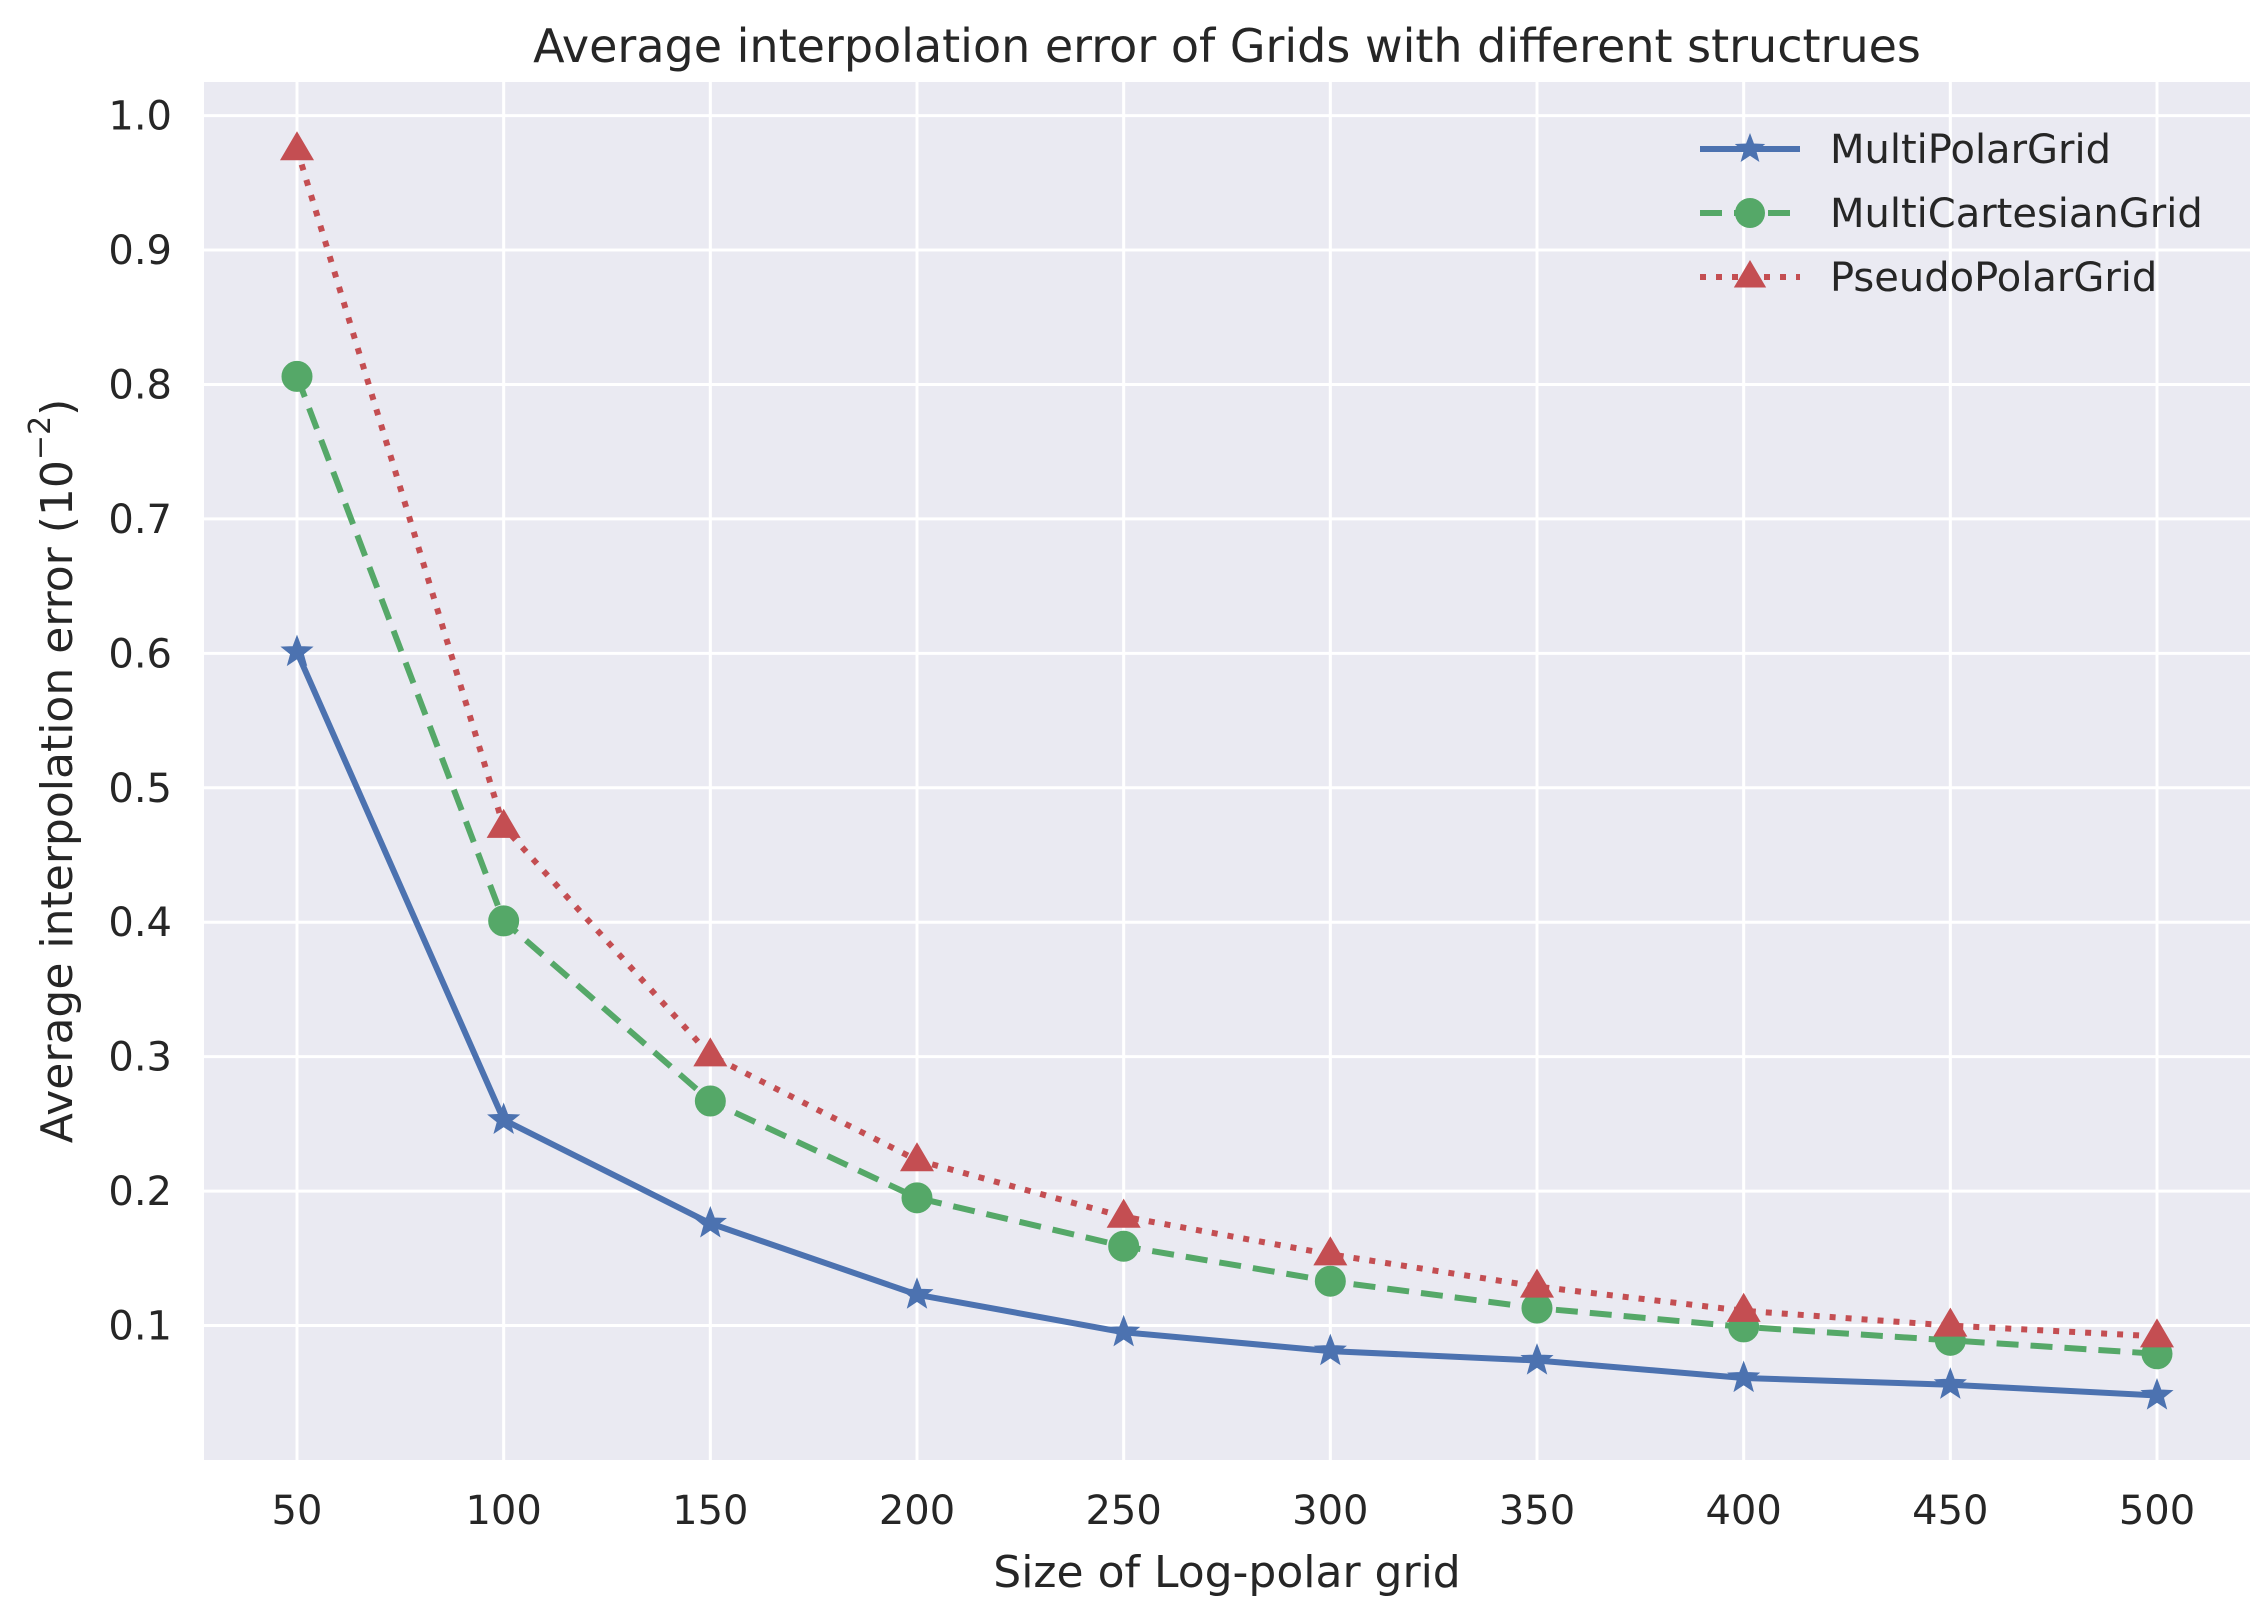 The height and width of the screenshot is (1606, 2257). I want to click on y-tick-label: 0.5, so click(140, 789).